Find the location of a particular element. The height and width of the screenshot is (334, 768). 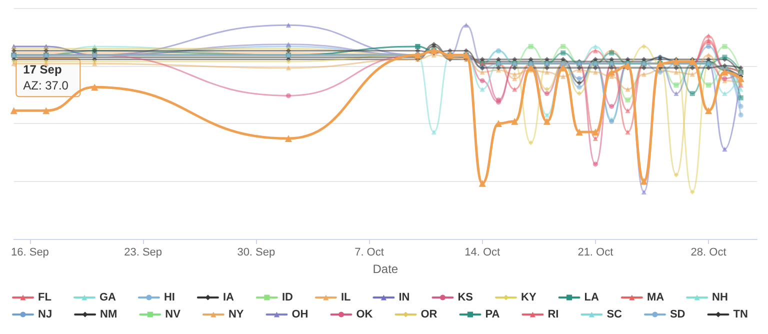

x-tick-label: 7. Oct is located at coordinates (369, 252).